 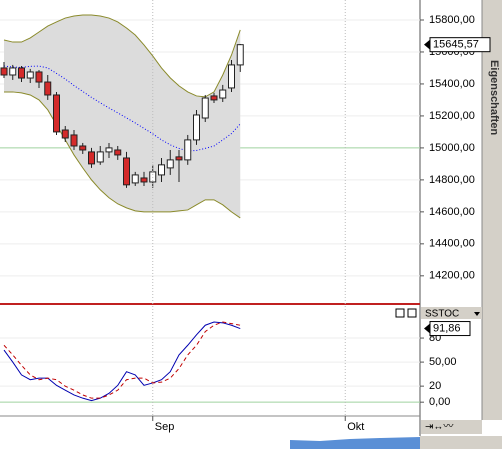 I want to click on lower-band, so click(x=122, y=155).